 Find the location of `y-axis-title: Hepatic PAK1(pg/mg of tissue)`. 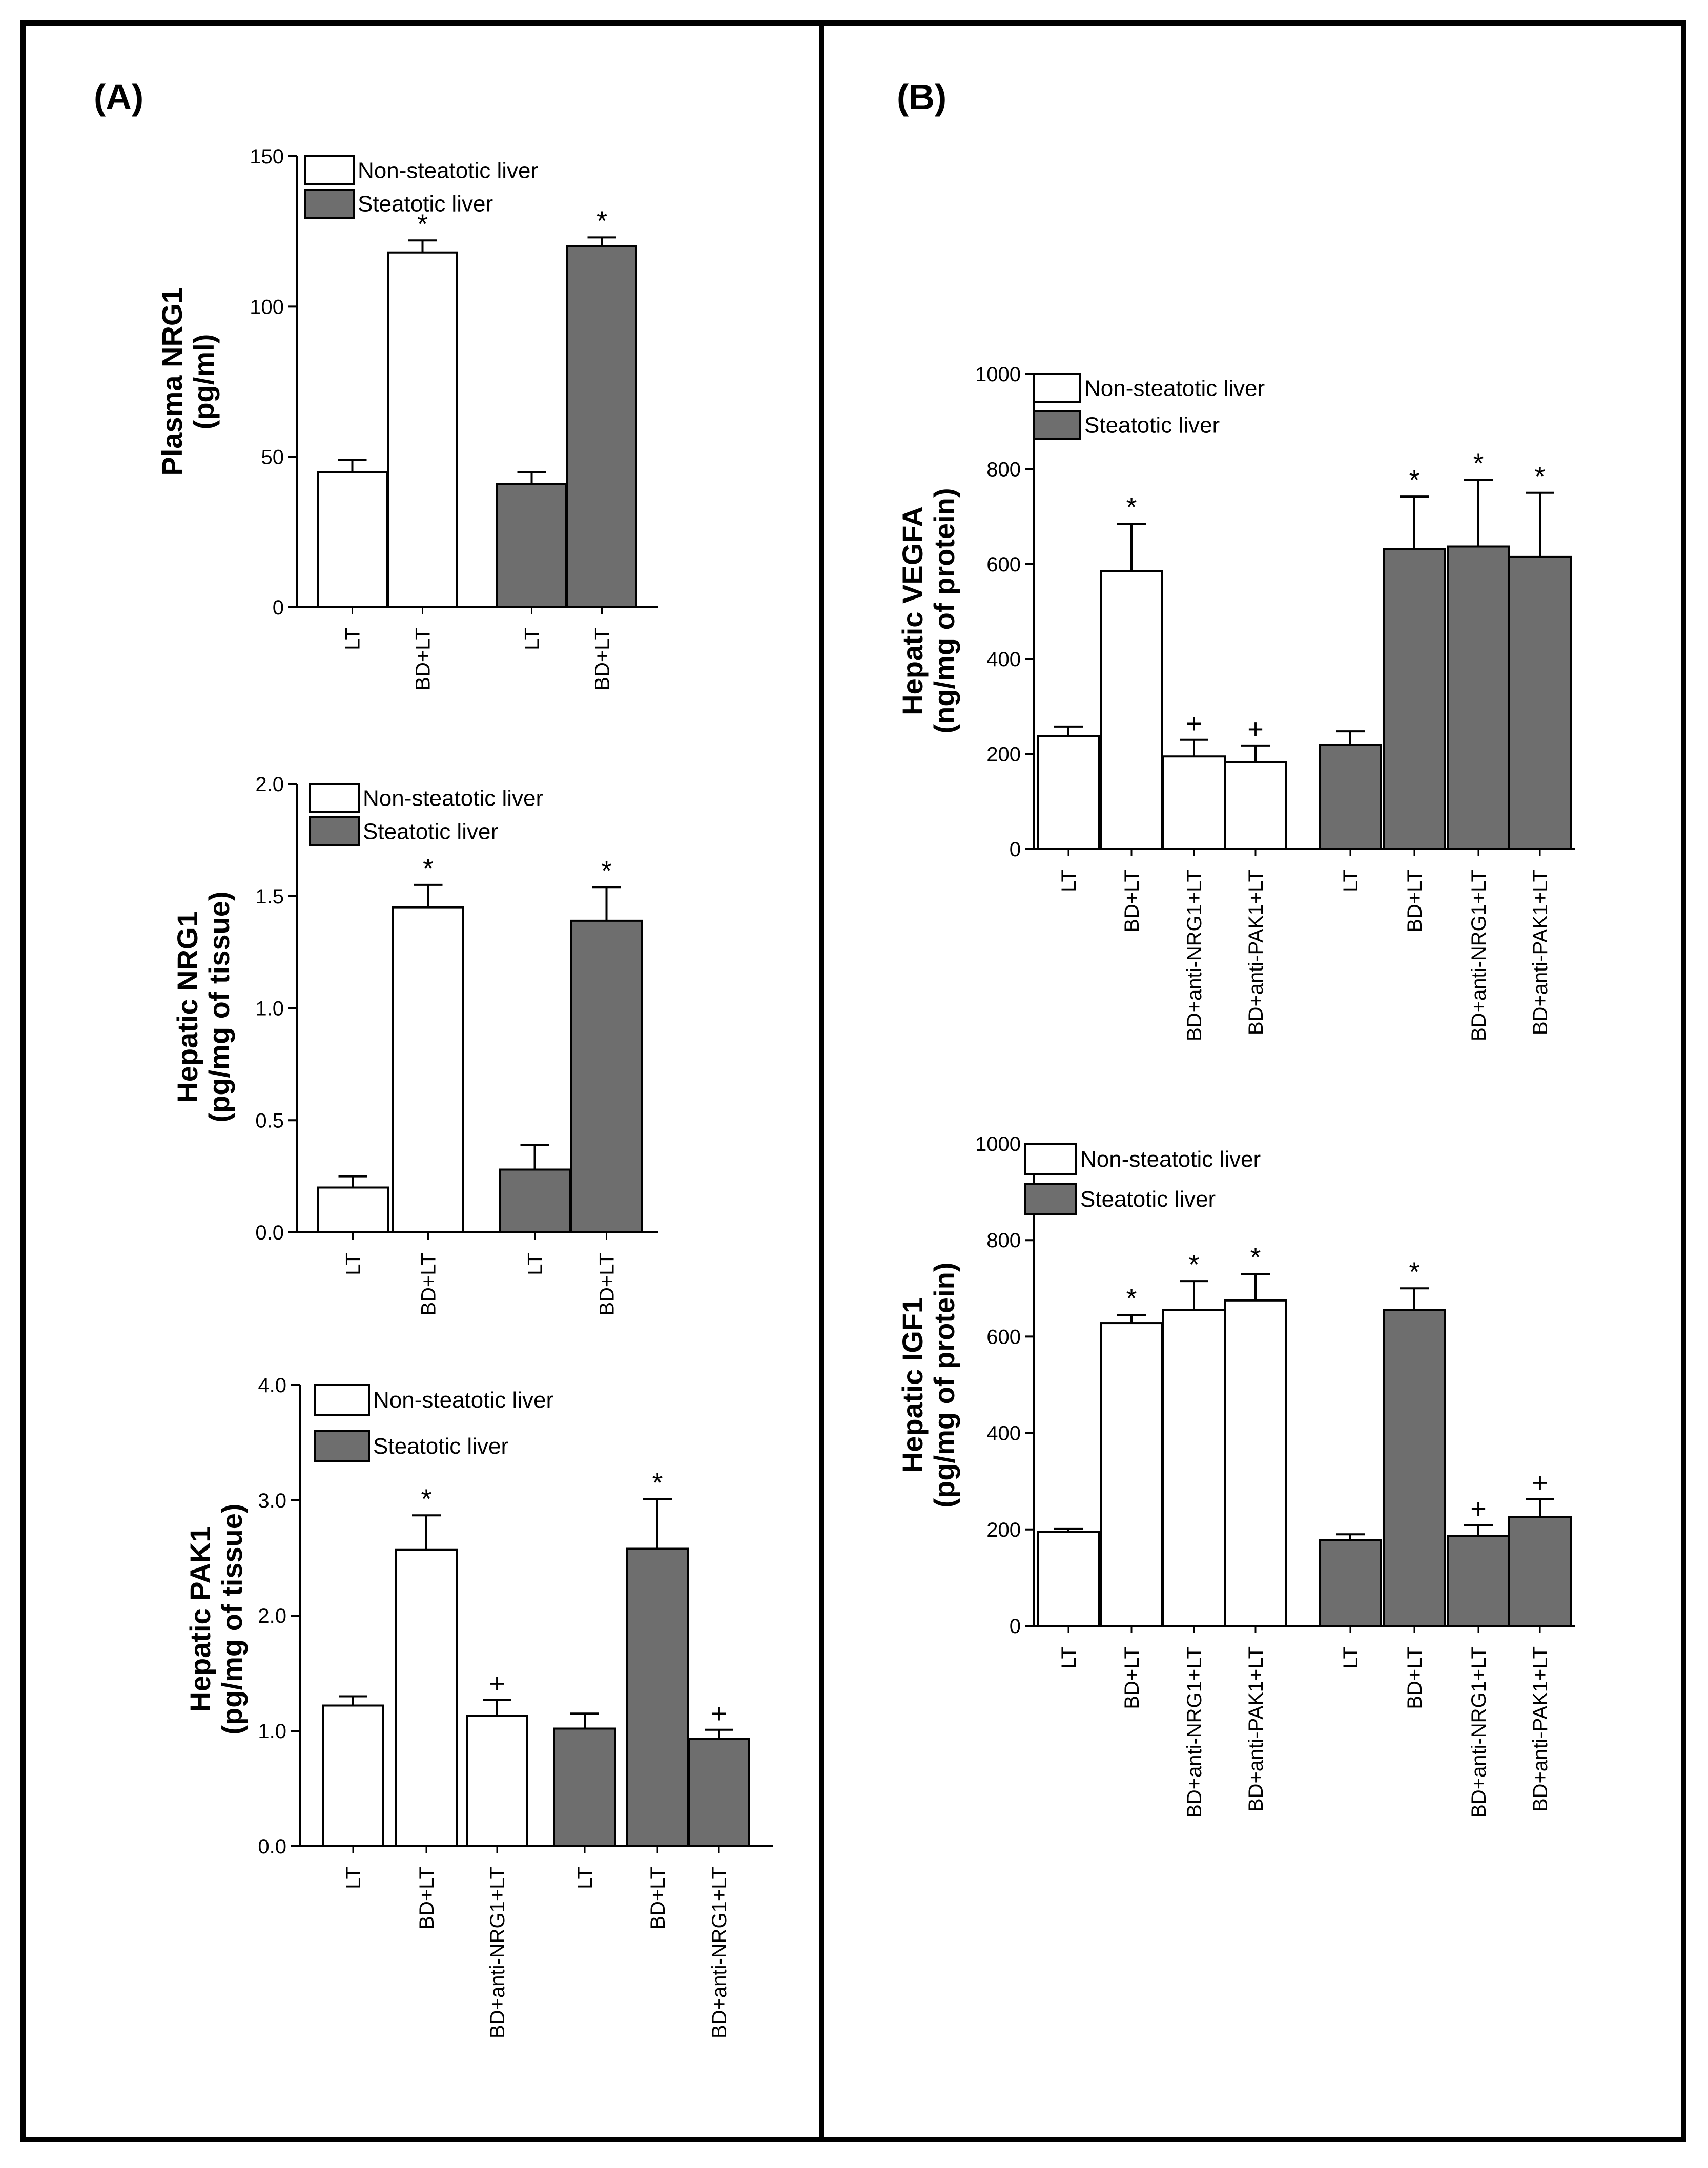

y-axis-title: Hepatic PAK1(pg/mg of tissue) is located at coordinates (216, 1619).